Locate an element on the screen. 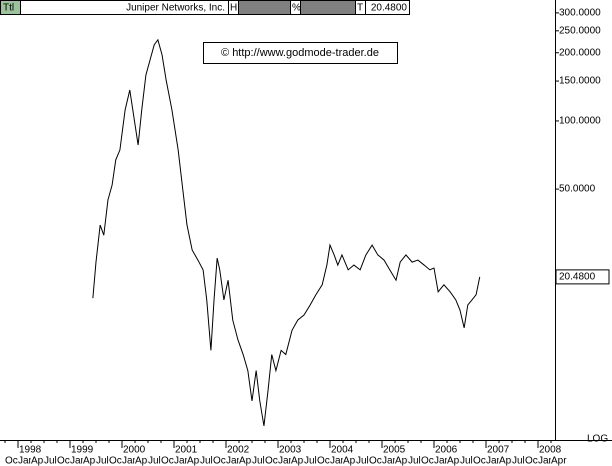 The image size is (612, 466). x-tick-label: 2005 is located at coordinates (394, 450).